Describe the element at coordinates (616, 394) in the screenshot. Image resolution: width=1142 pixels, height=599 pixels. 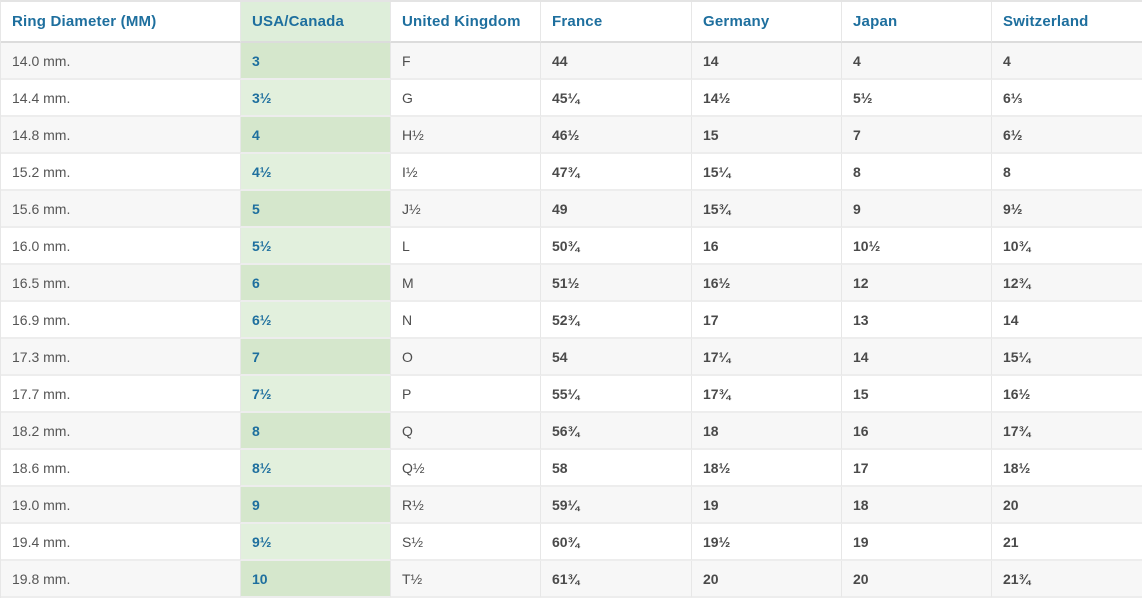
I see `cell-france: 55¼` at that location.